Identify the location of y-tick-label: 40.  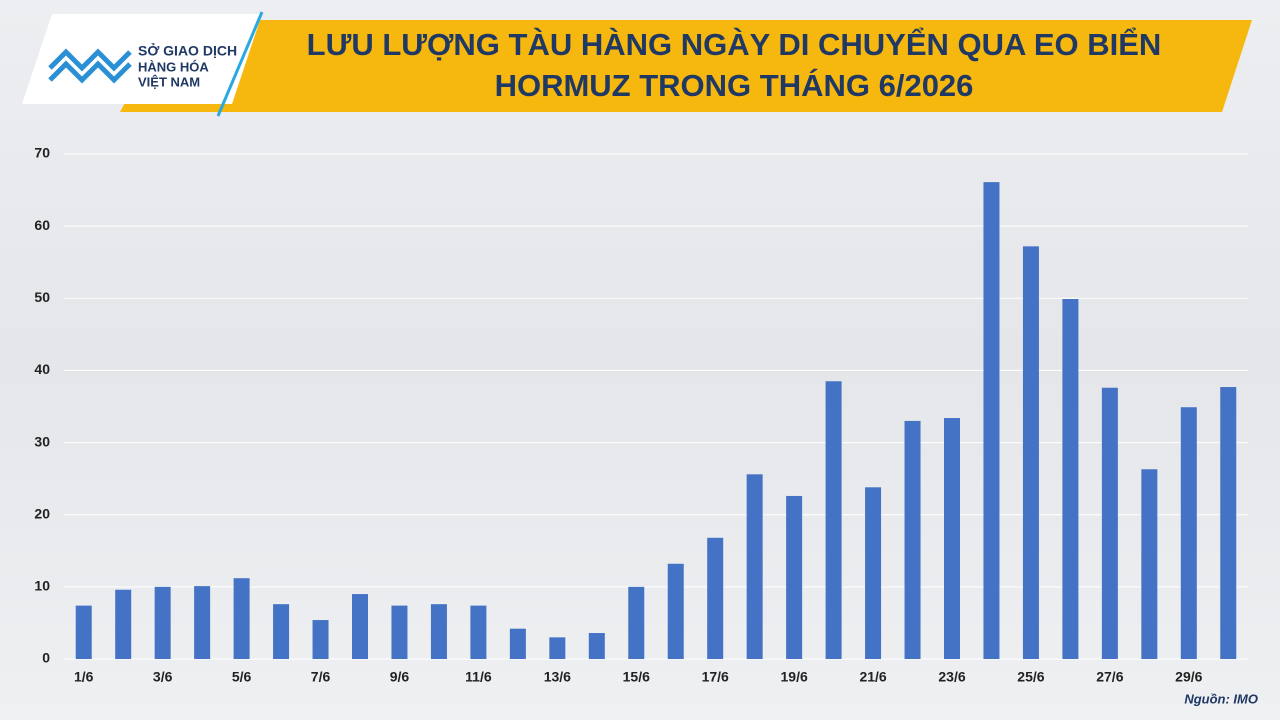
(42, 369).